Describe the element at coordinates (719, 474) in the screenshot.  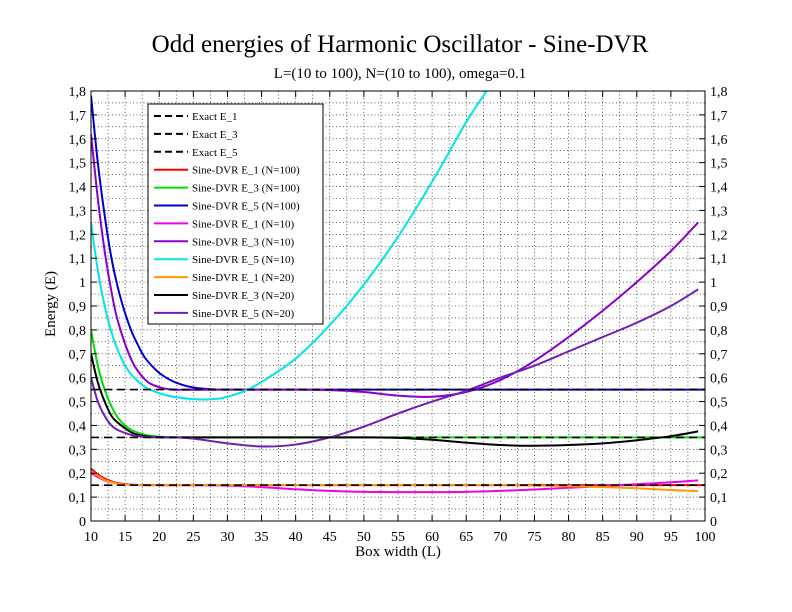
I see `y-tick-label-right: 0,2` at that location.